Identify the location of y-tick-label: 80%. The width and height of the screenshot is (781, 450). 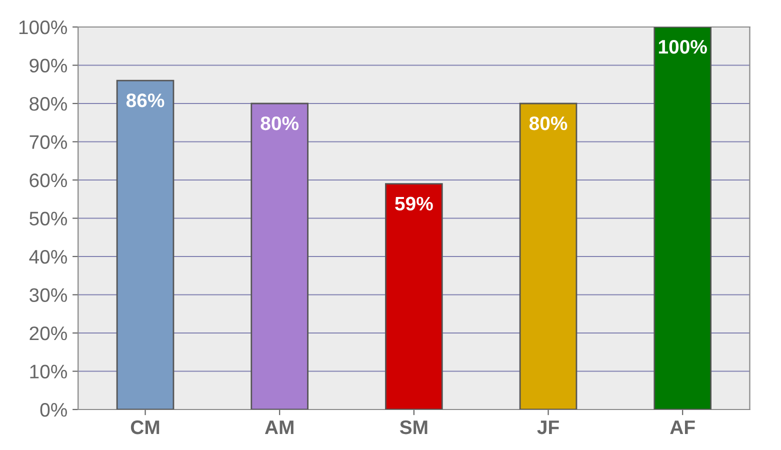
(48, 103).